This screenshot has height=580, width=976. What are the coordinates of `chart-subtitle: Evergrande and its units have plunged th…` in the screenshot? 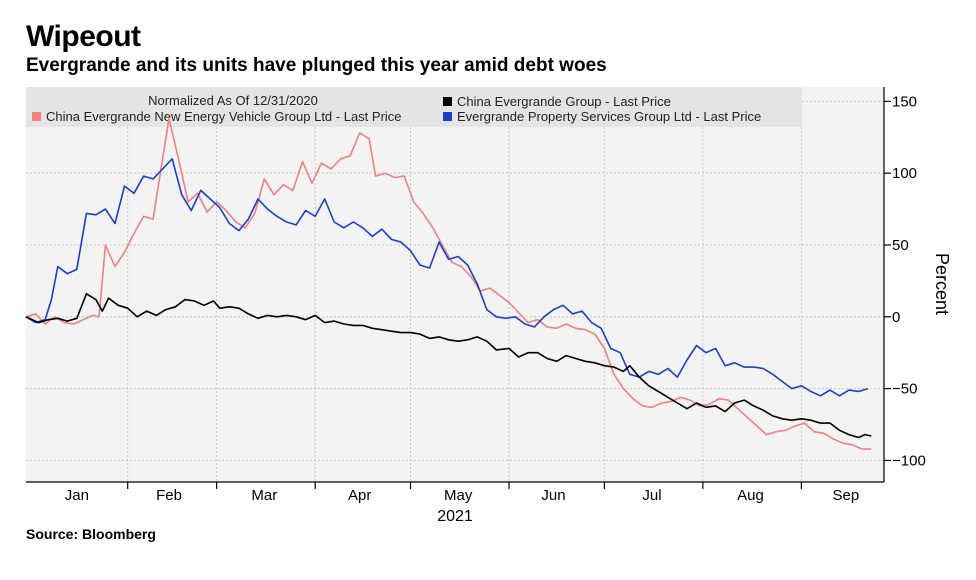 It's located at (316, 65).